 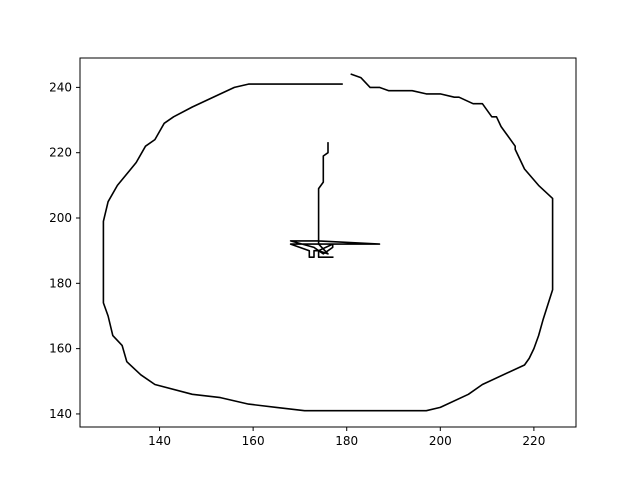 What do you see at coordinates (346, 441) in the screenshot?
I see `x-tick-label: 180` at bounding box center [346, 441].